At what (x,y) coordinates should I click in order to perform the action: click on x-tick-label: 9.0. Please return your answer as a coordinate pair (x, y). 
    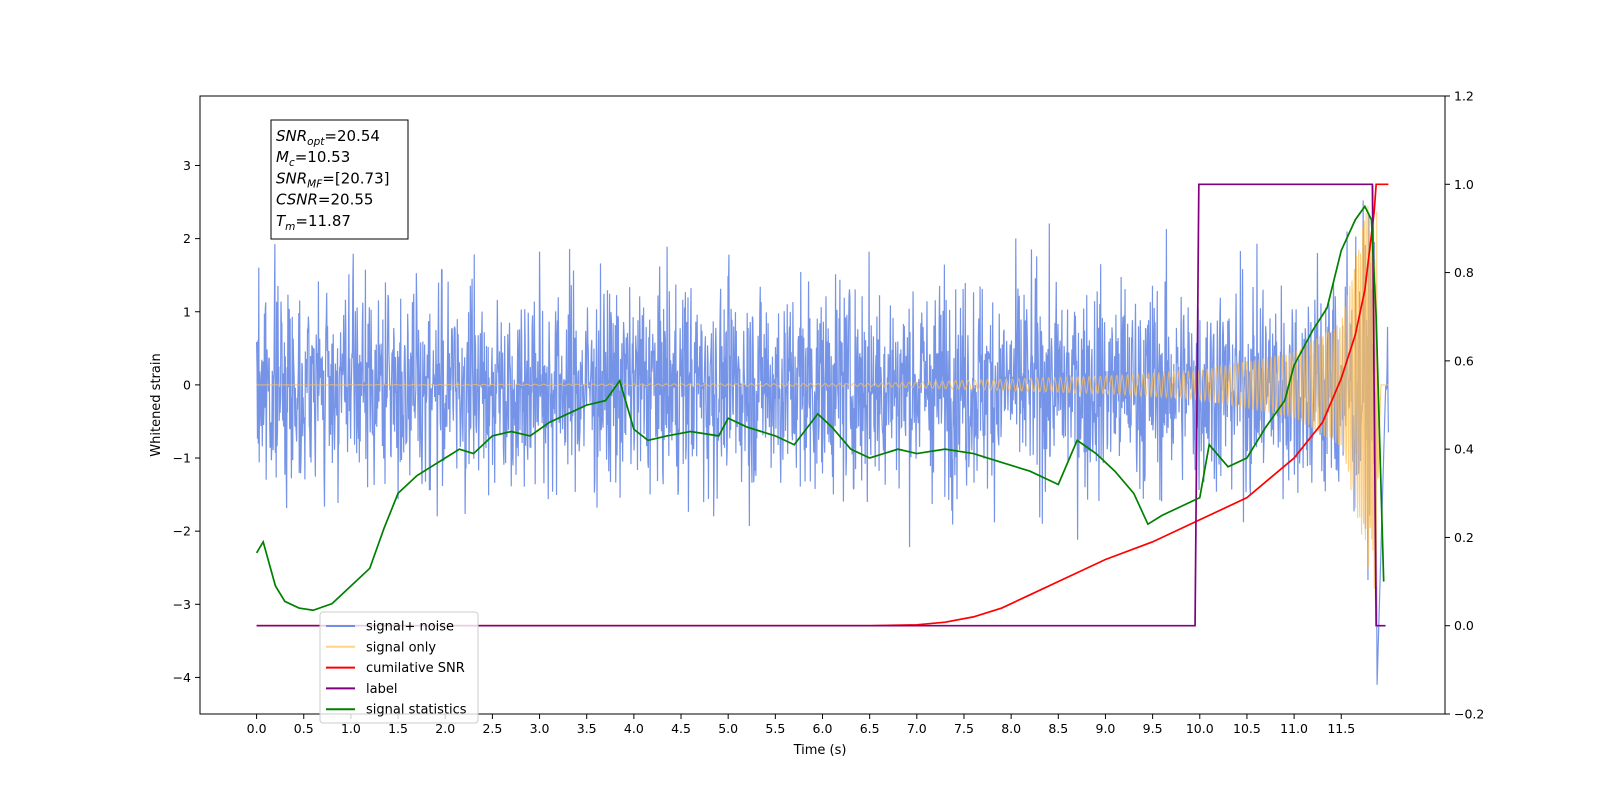
    Looking at the image, I should click on (1106, 728).